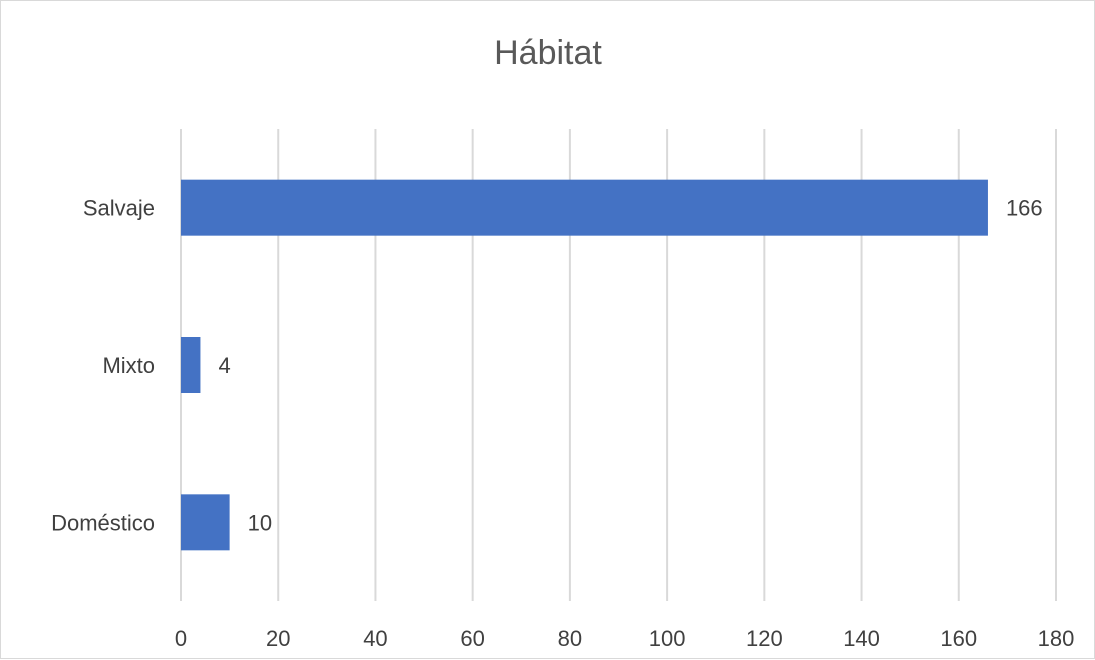 This screenshot has height=660, width=1095. I want to click on category-label: Mixto, so click(128, 365).